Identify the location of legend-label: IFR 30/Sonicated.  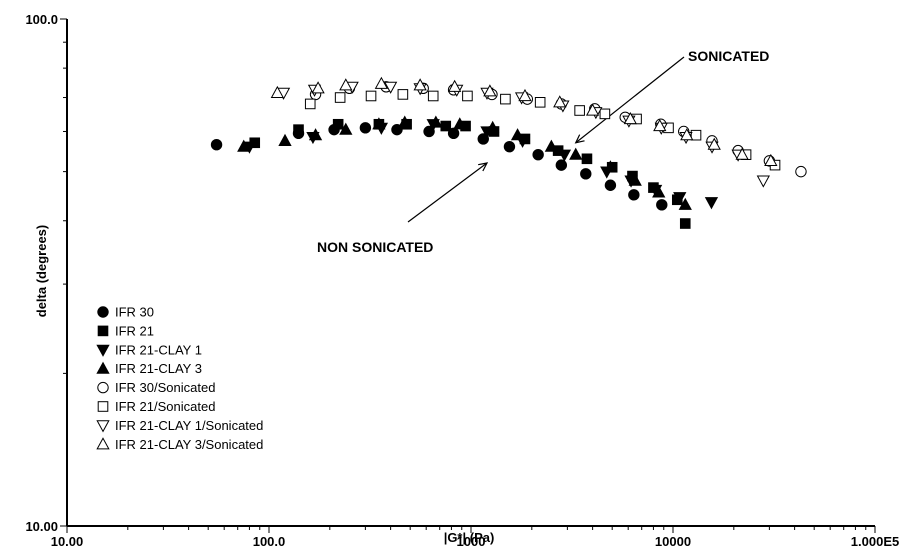
(165, 387).